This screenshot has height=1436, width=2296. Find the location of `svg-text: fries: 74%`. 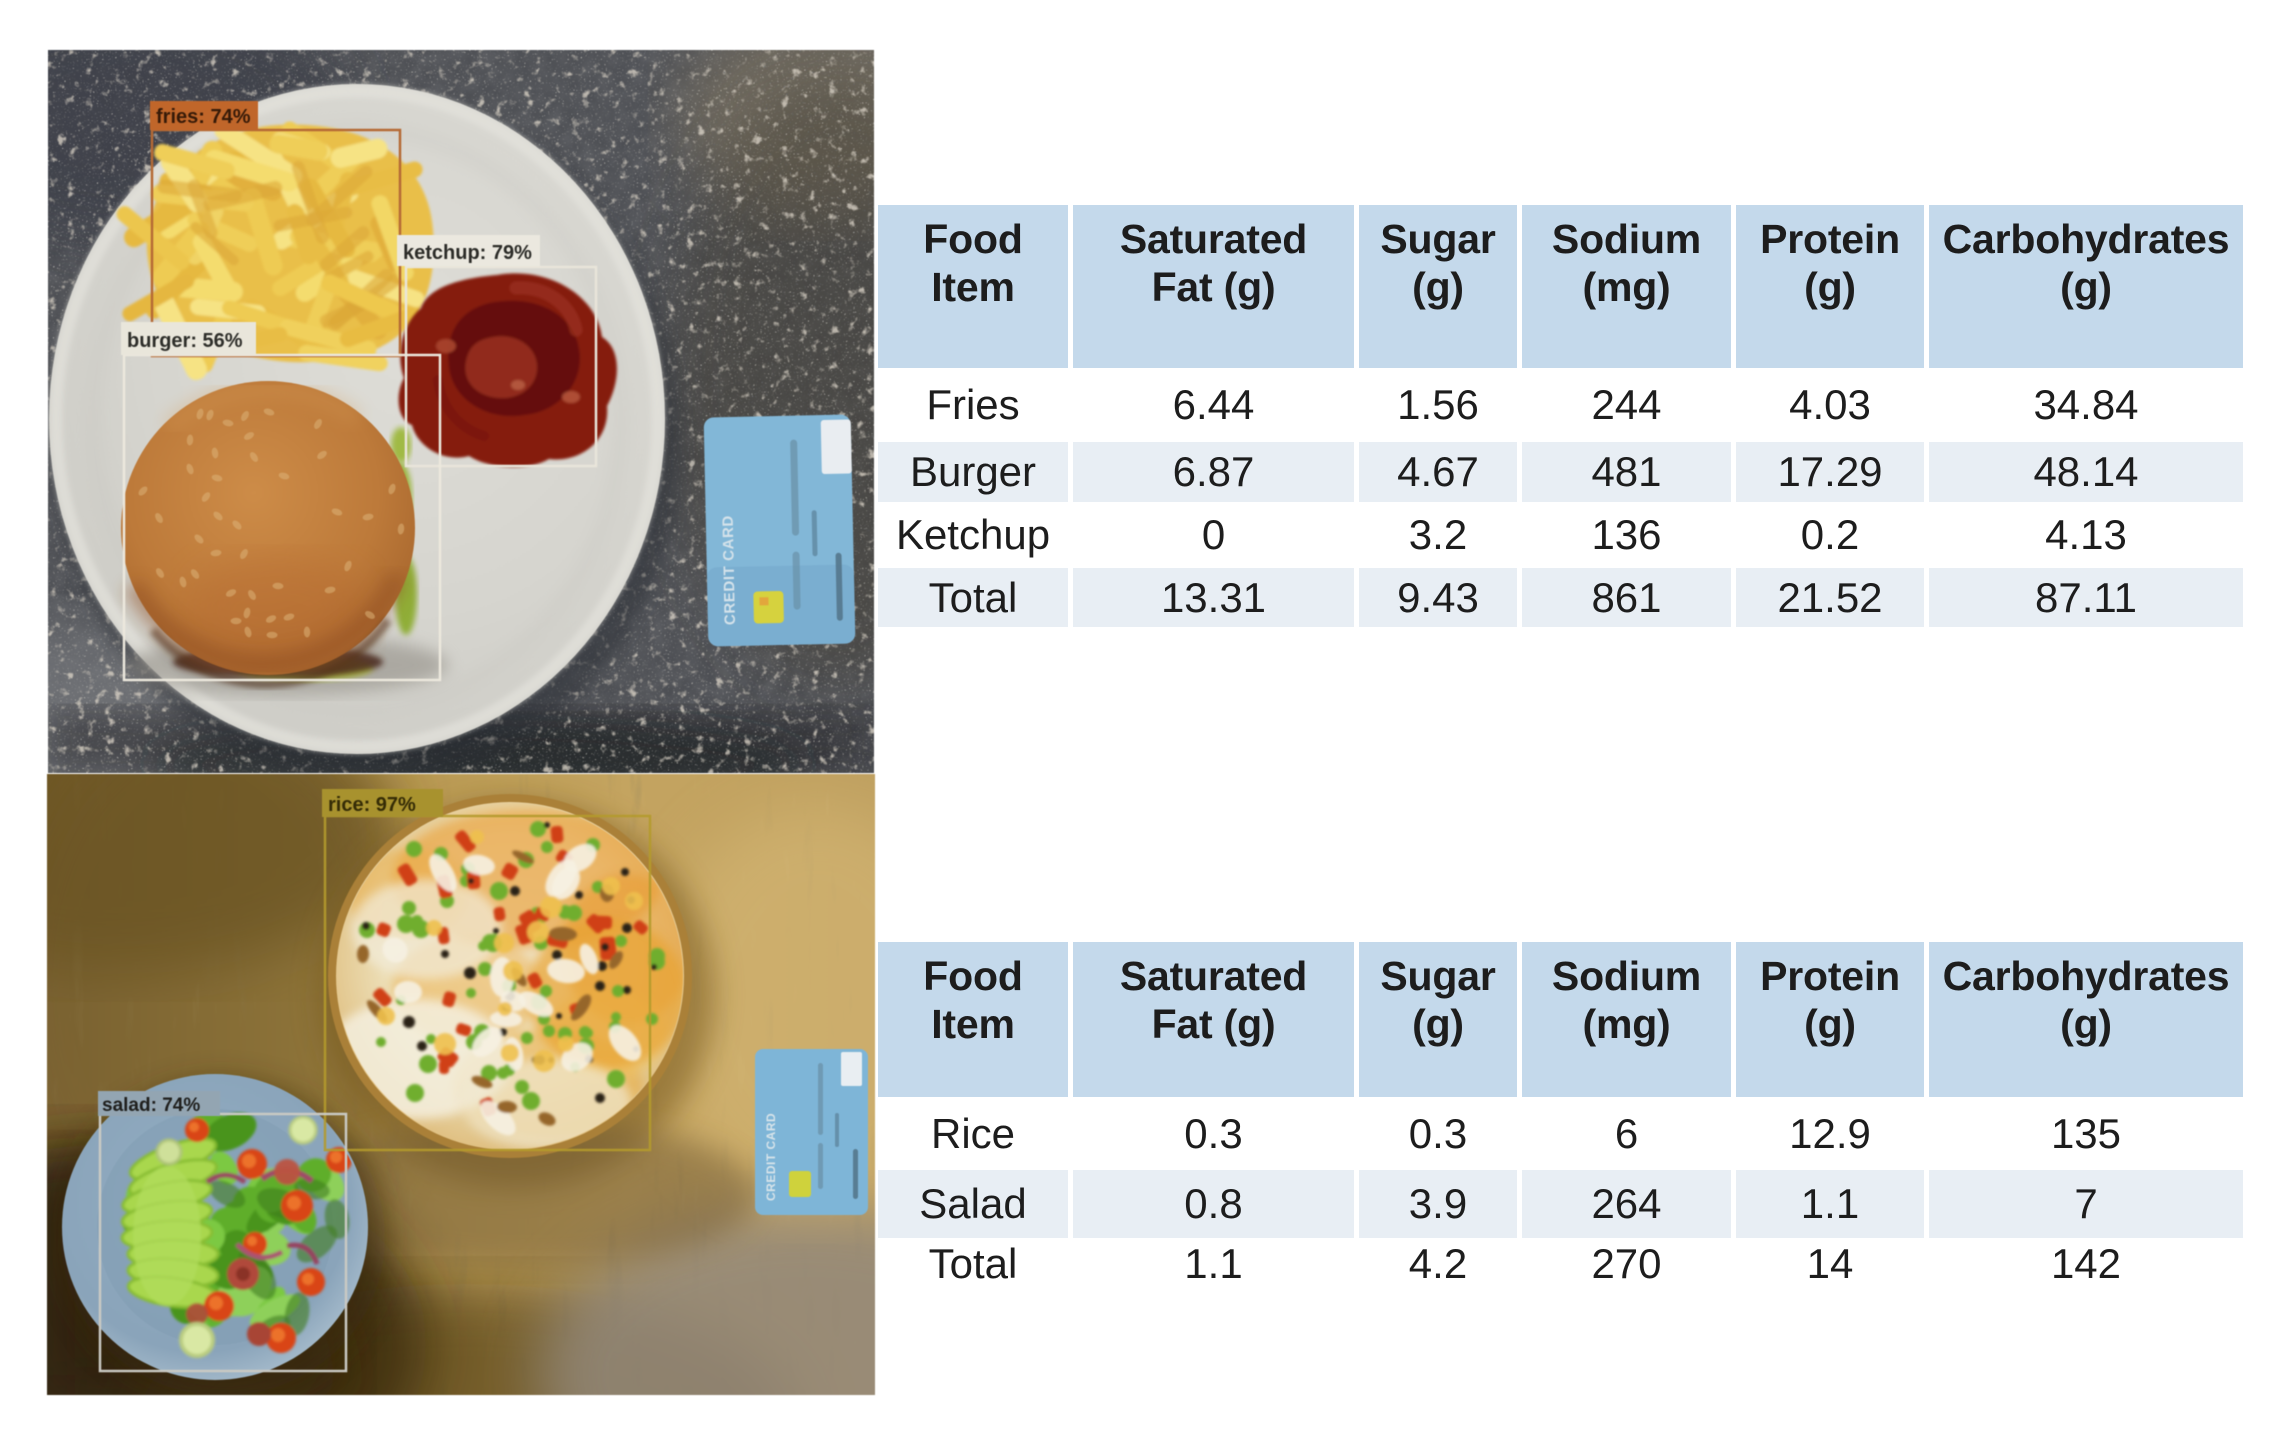

svg-text: fries: 74% is located at coordinates (203, 117).